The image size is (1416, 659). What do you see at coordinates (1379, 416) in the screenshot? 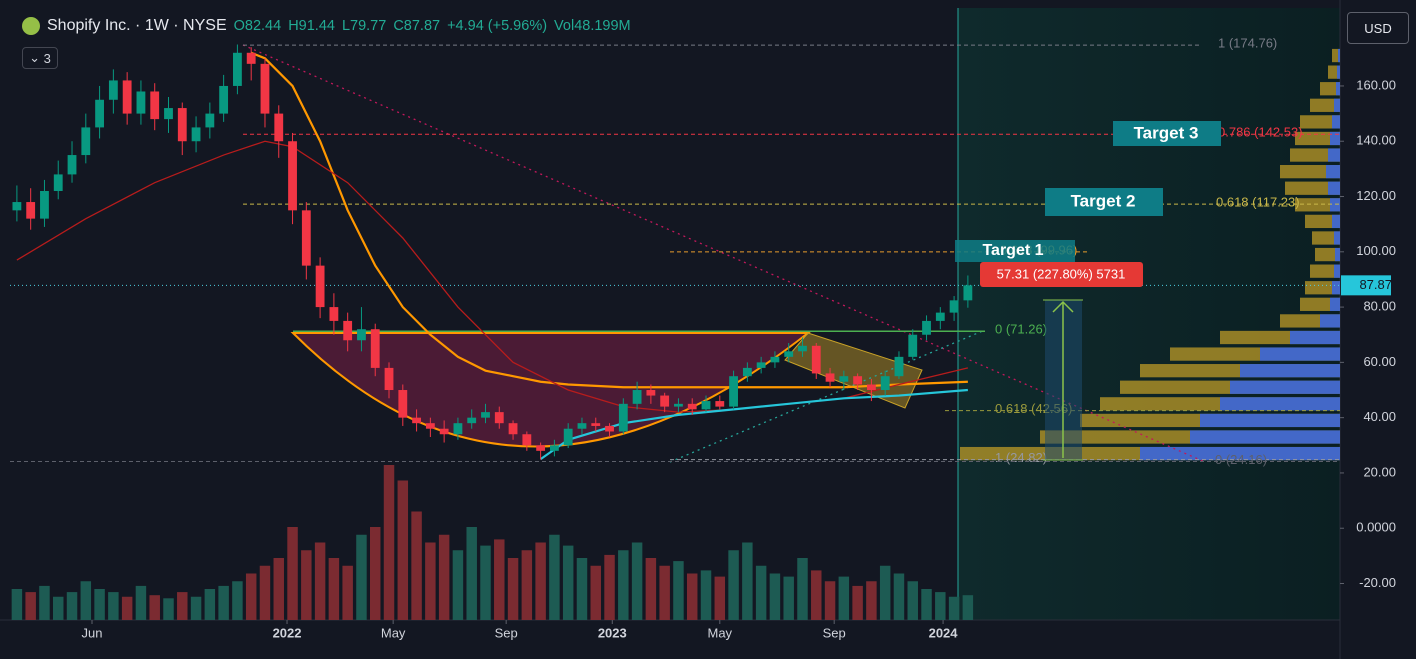
I see `y-tick-label: 40.00` at bounding box center [1379, 416].